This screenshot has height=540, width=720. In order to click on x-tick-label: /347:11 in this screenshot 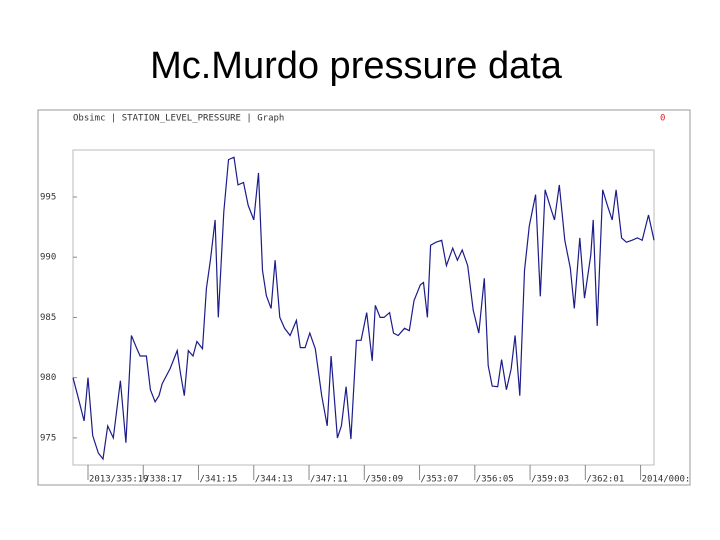, I will do `click(329, 480)`.